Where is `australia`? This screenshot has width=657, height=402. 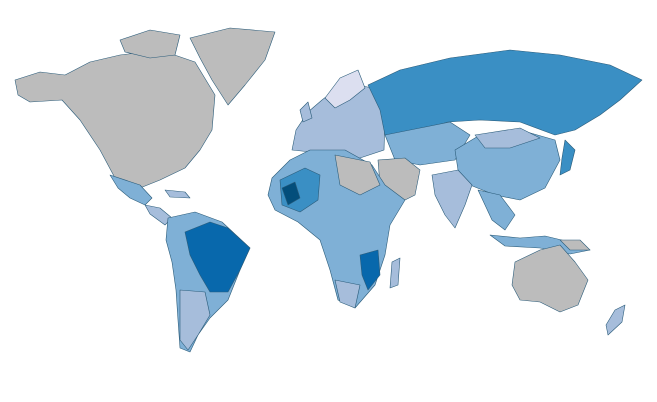 australia is located at coordinates (550, 278).